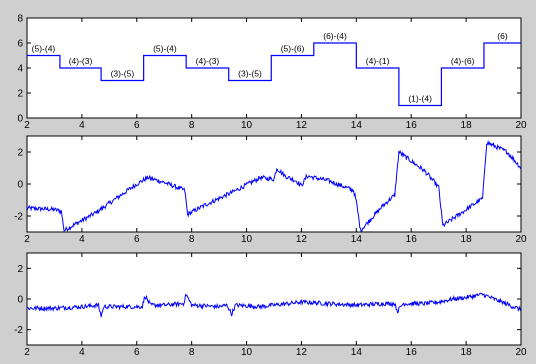 The image size is (536, 364). Describe the element at coordinates (20, 69) in the screenshot. I see `y-tick-label: 4` at that location.